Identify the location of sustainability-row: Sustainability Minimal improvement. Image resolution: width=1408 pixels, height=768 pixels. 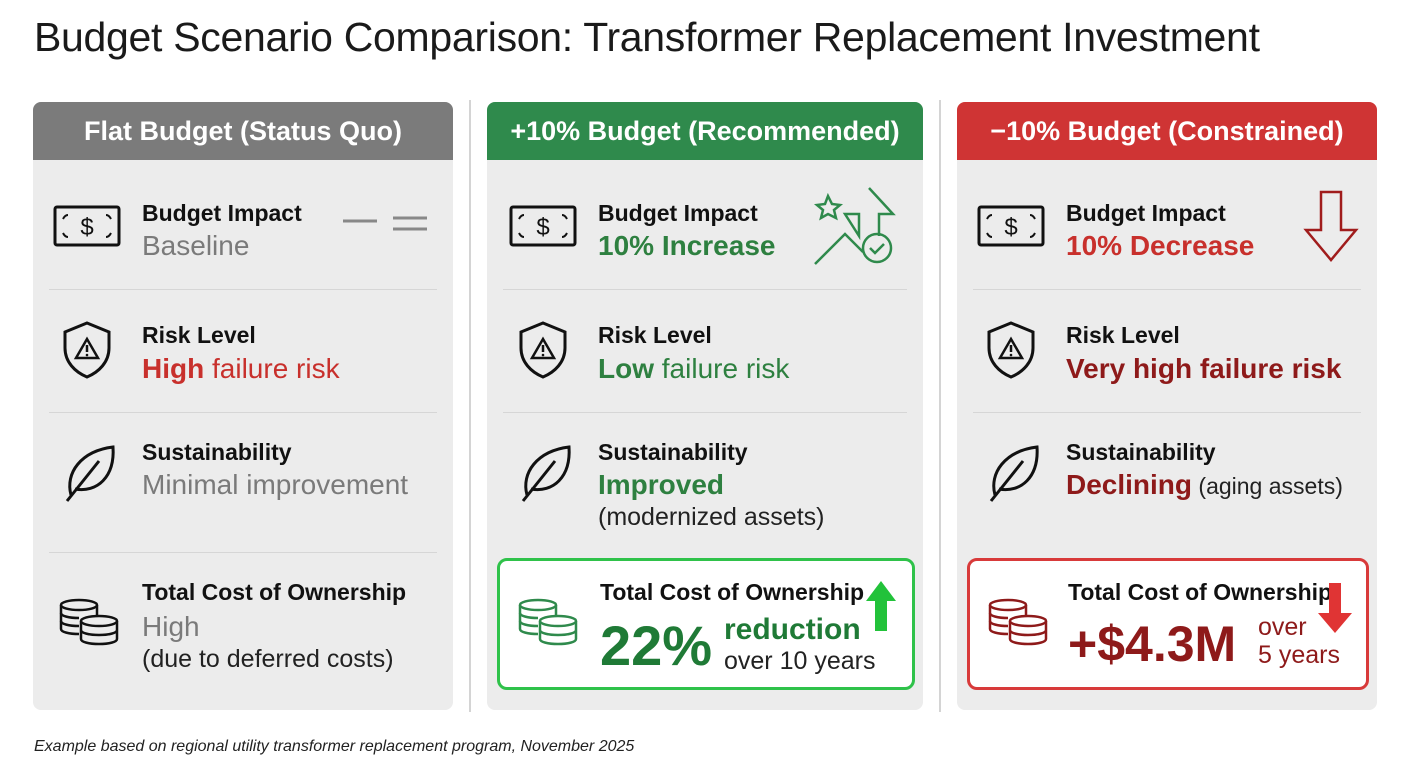
(243, 483).